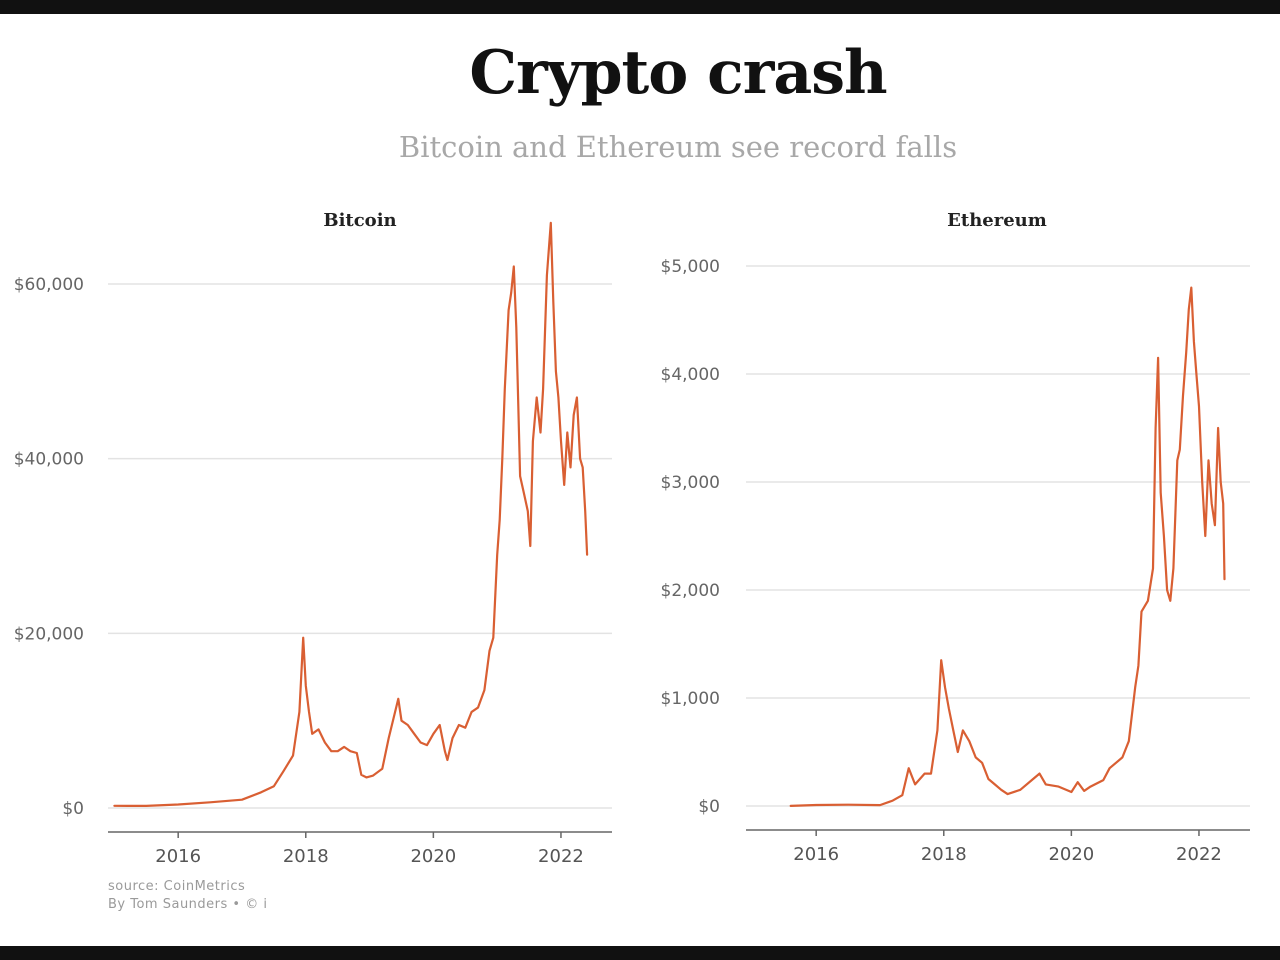  Describe the element at coordinates (188, 904) in the screenshot. I see `byline-credit: By Tom Saunders • © i` at that location.